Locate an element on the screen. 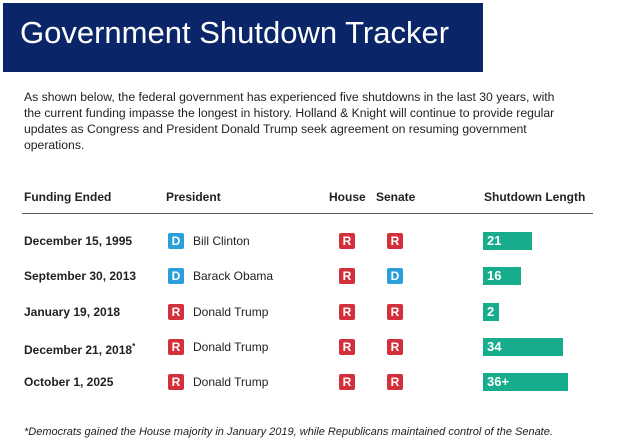 The height and width of the screenshot is (444, 624). president: Bill Clinton is located at coordinates (221, 241).